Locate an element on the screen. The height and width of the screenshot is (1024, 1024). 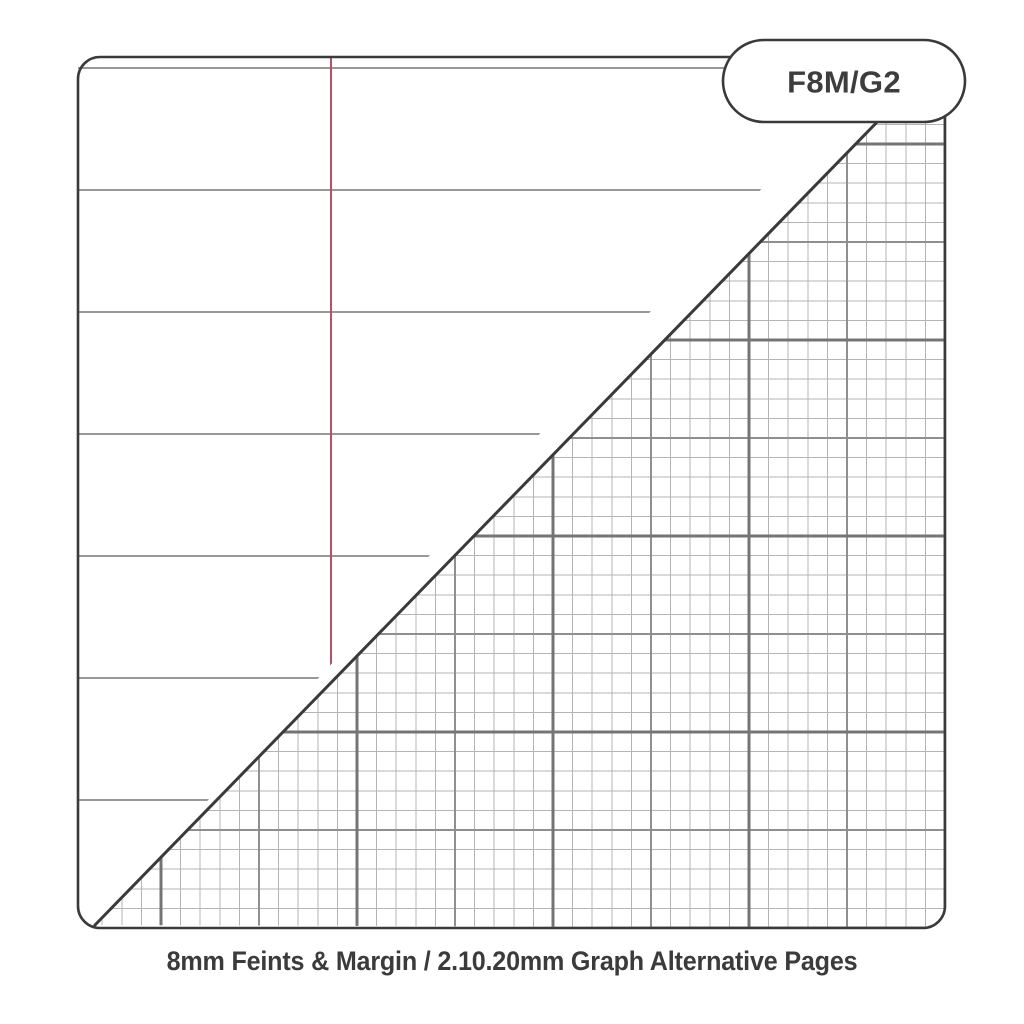
badge-pill-shape is located at coordinates (844, 81).